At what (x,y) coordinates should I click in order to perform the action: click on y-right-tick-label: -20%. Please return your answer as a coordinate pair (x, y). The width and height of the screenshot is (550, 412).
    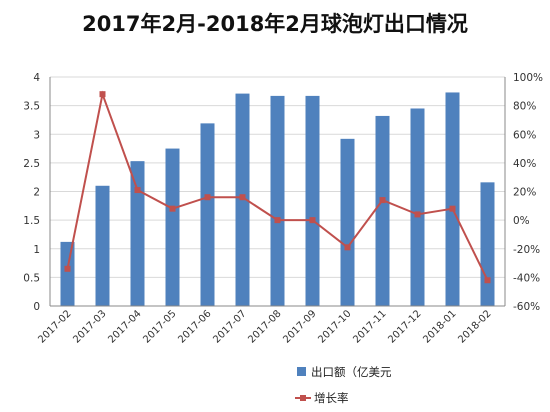
    Looking at the image, I should click on (526, 250).